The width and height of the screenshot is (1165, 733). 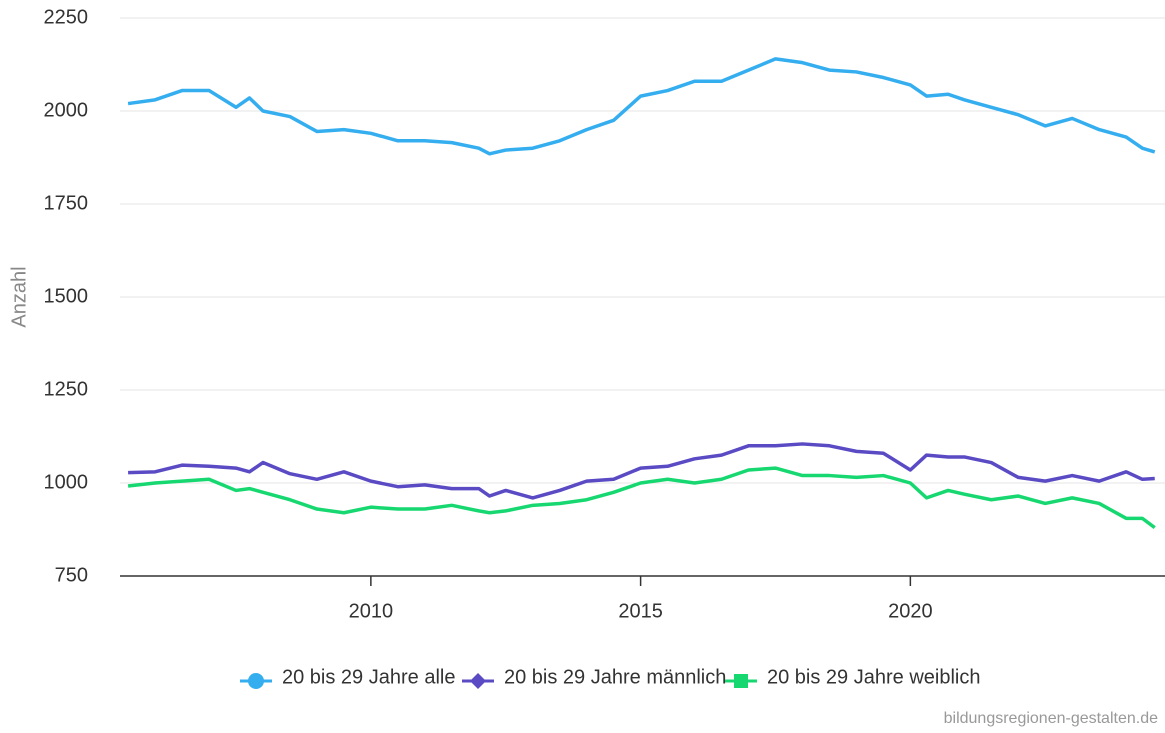 I want to click on y-tick-label: 750, so click(x=71, y=575).